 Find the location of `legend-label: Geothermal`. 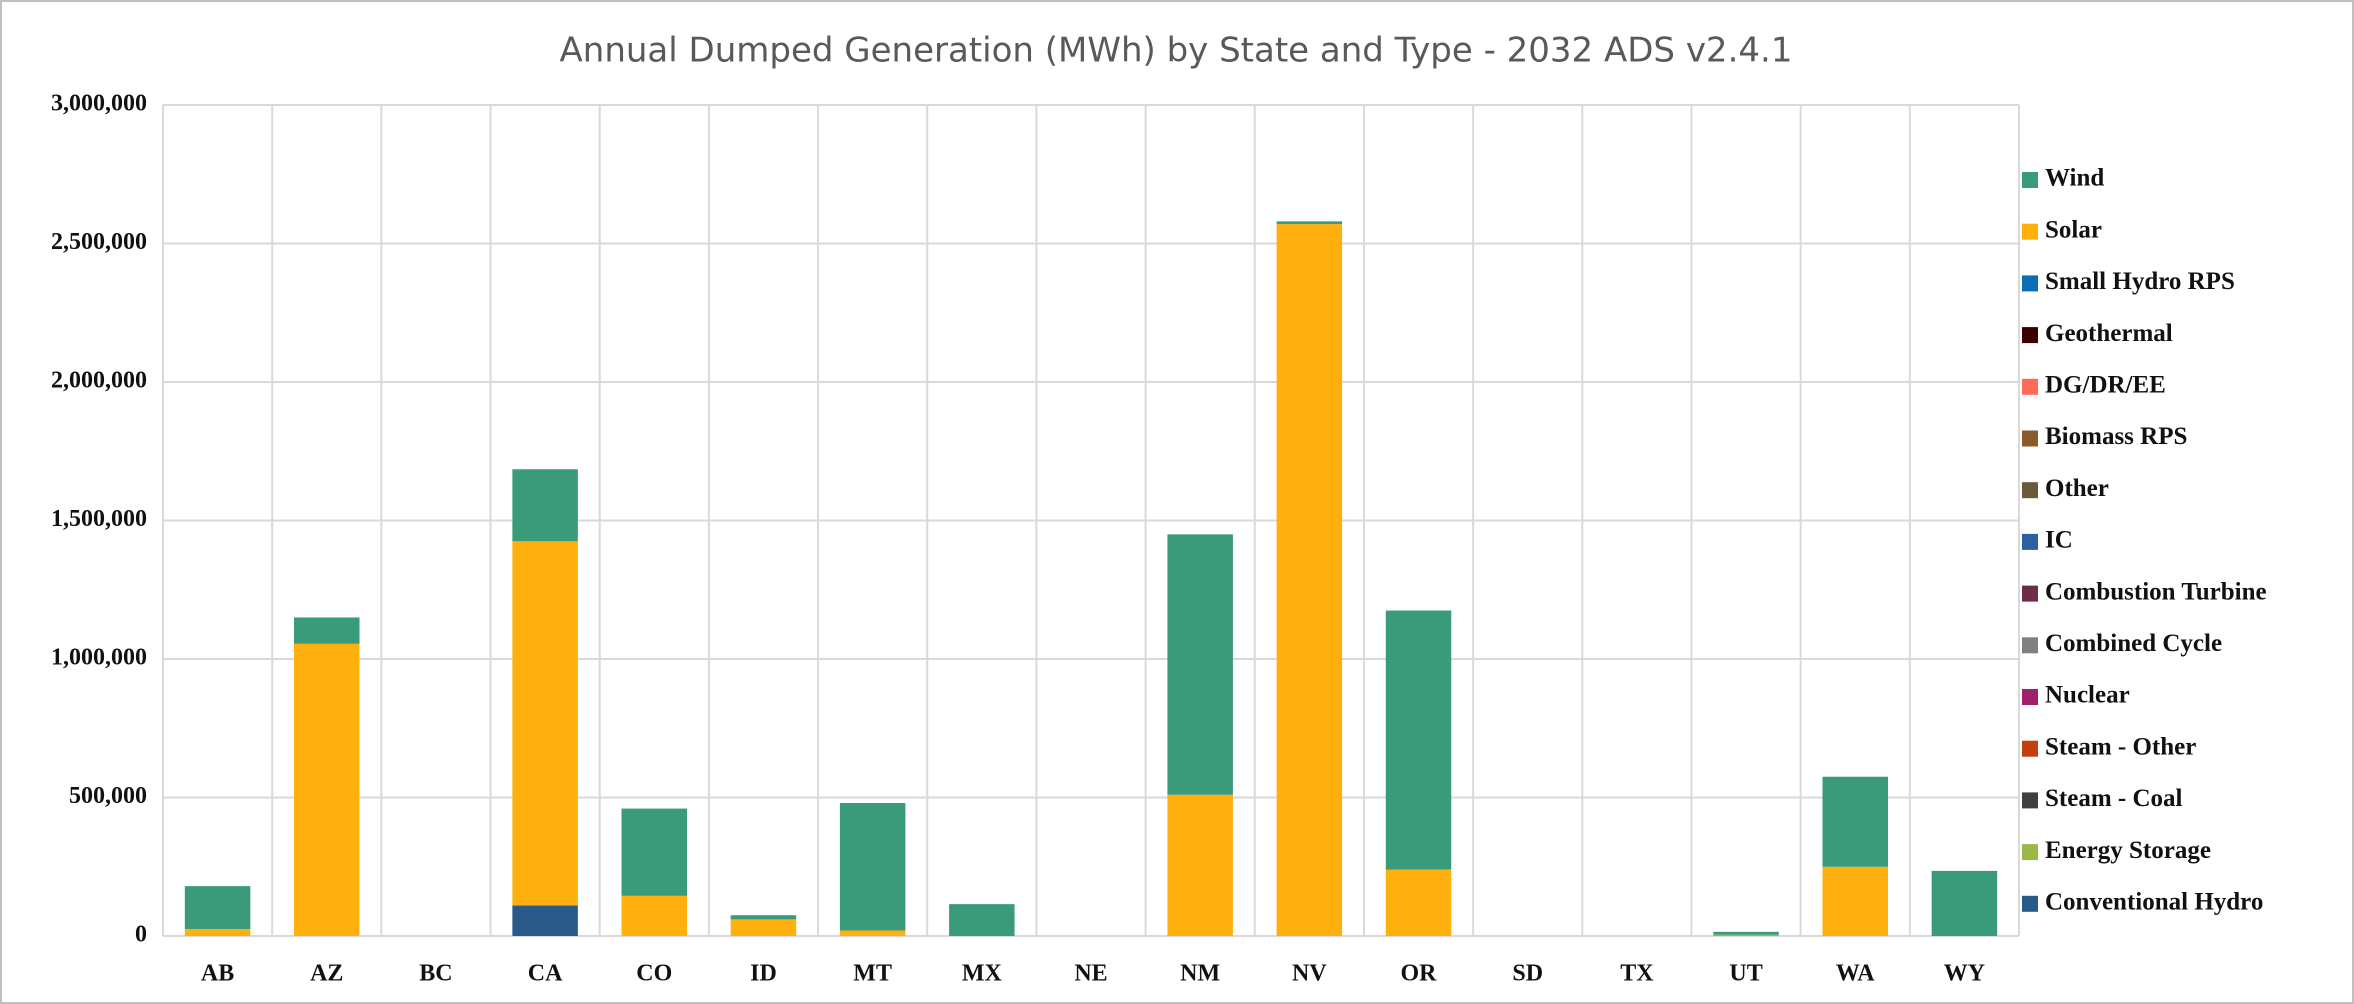

legend-label: Geothermal is located at coordinates (2109, 333).